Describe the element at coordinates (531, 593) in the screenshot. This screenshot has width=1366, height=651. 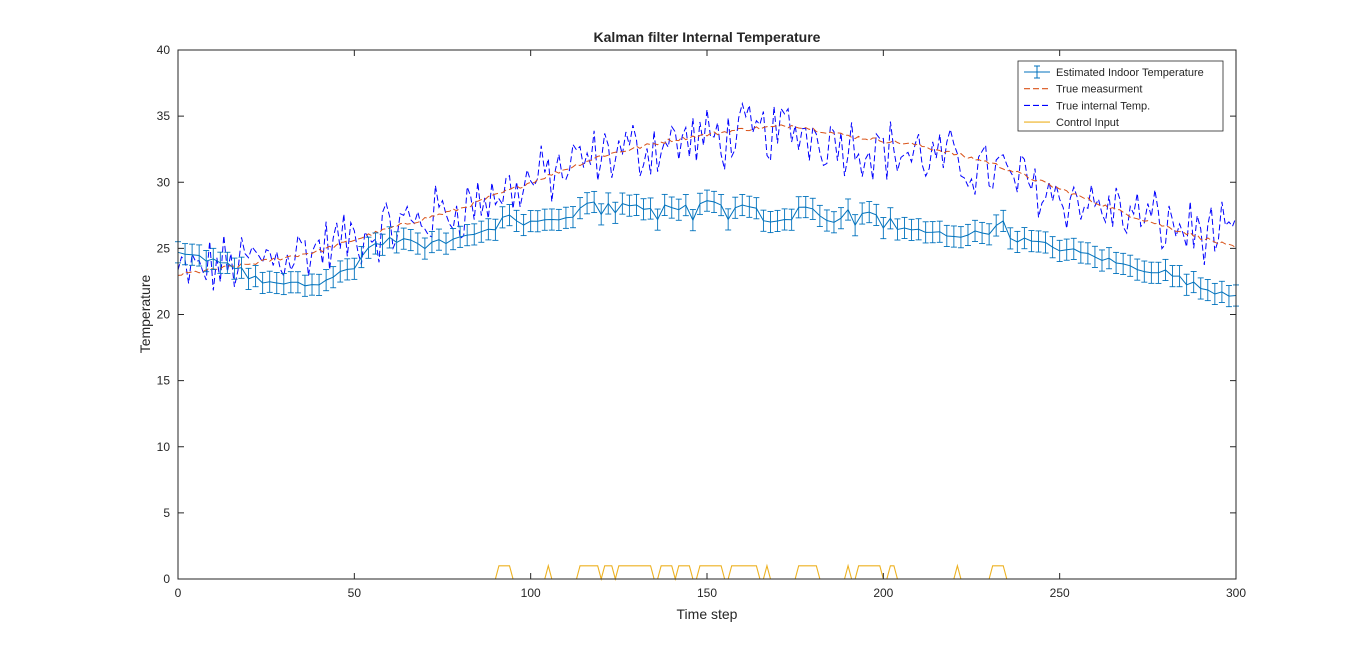
I see `x-tick-label: 100` at that location.